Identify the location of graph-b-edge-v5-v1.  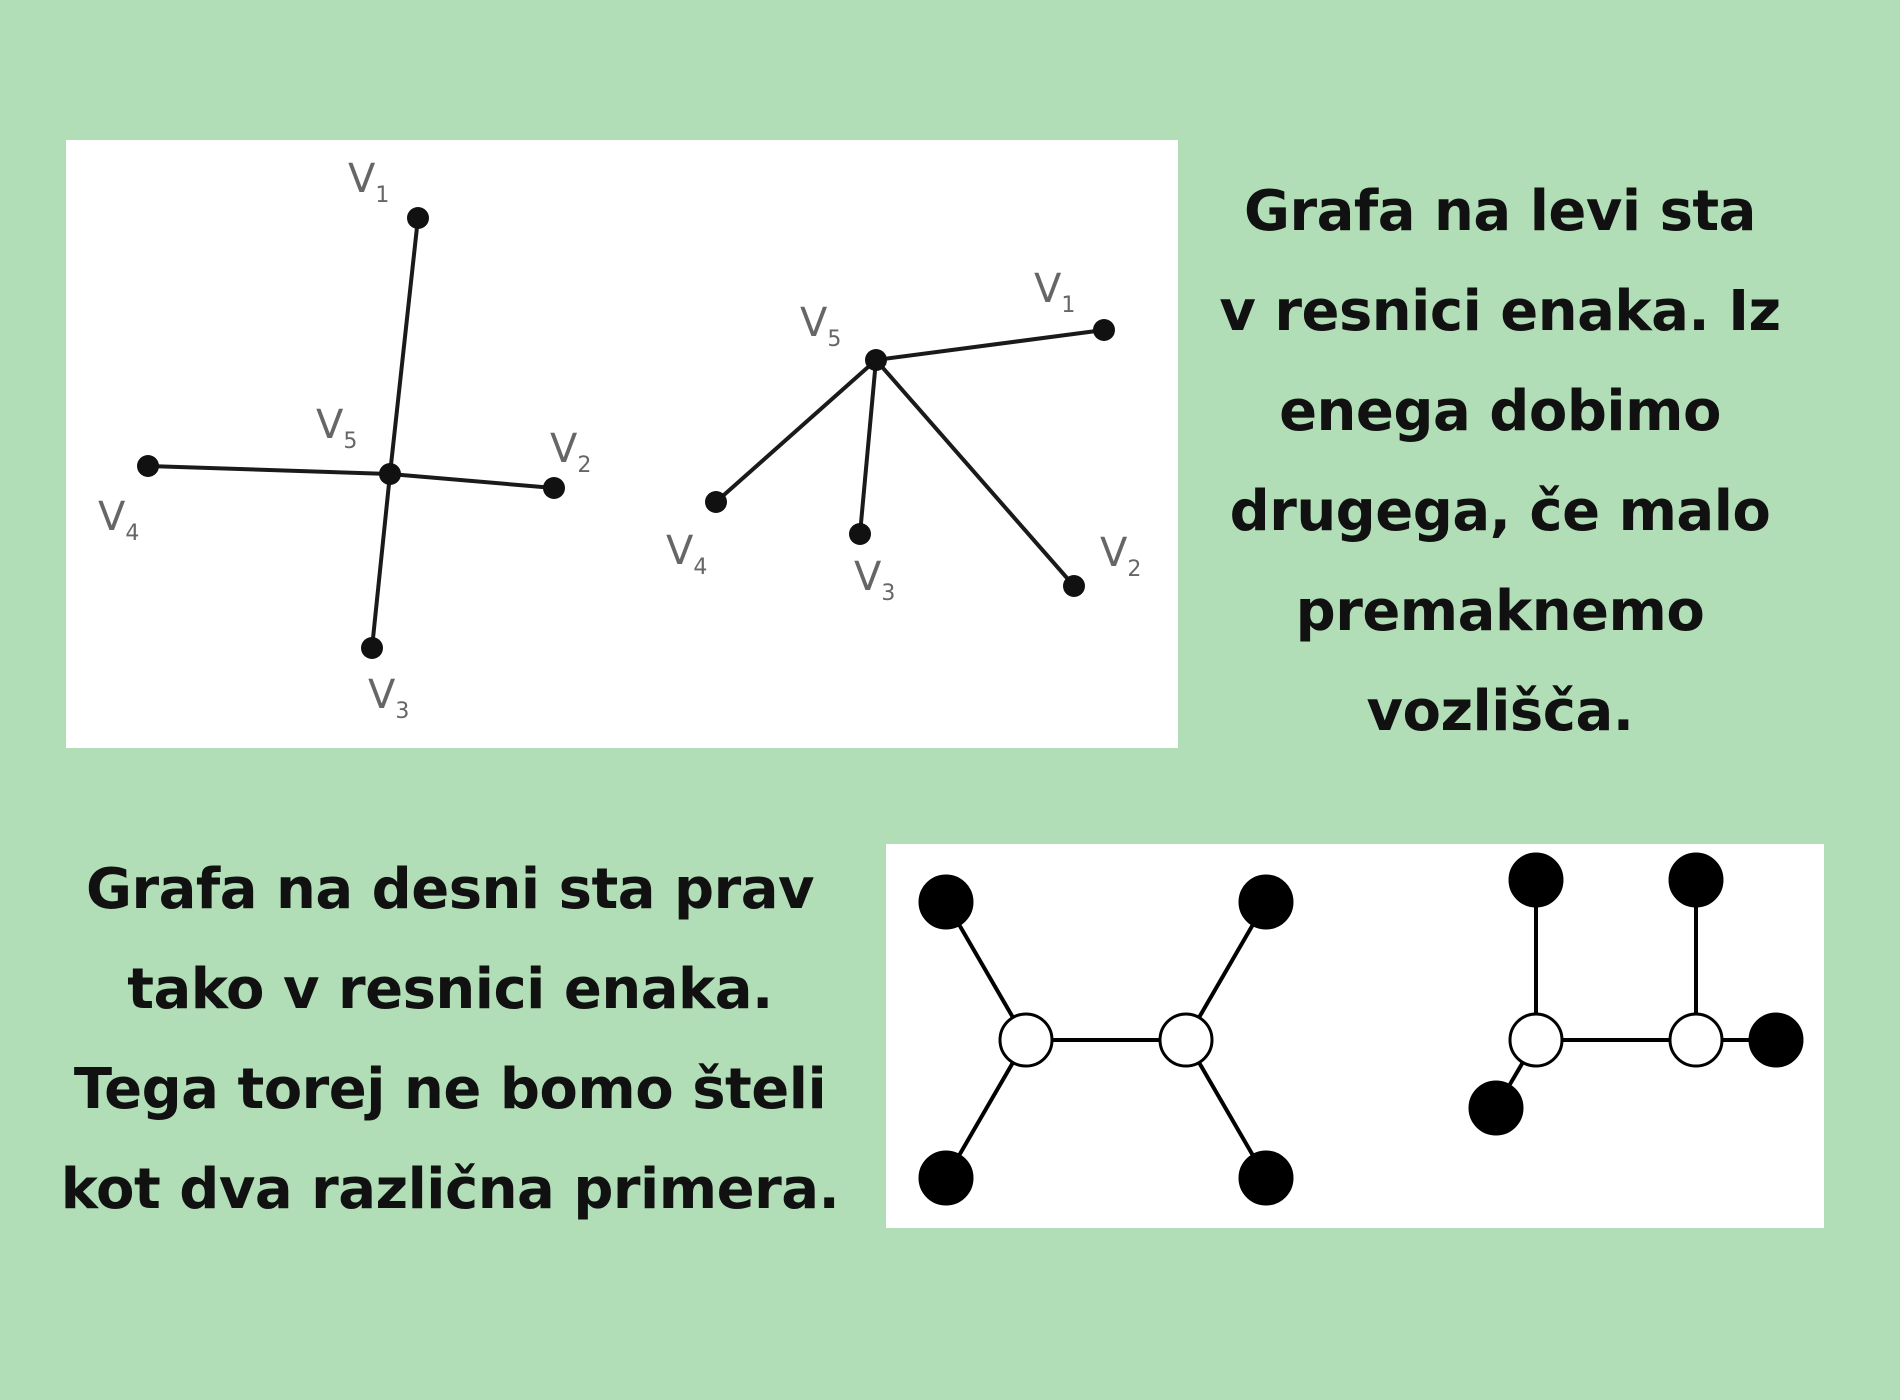
(990, 345).